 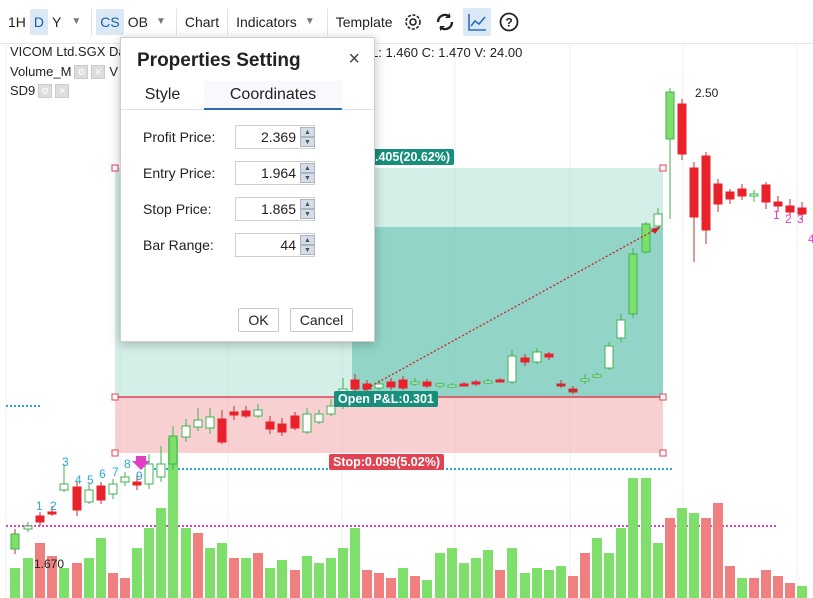 I want to click on tab-coordinates: Coordinates, so click(x=273, y=95).